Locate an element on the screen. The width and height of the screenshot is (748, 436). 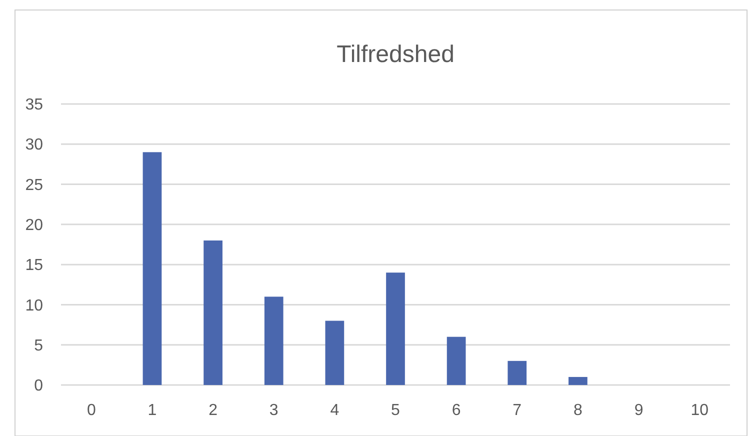
y-tick-label: 25 is located at coordinates (34, 185).